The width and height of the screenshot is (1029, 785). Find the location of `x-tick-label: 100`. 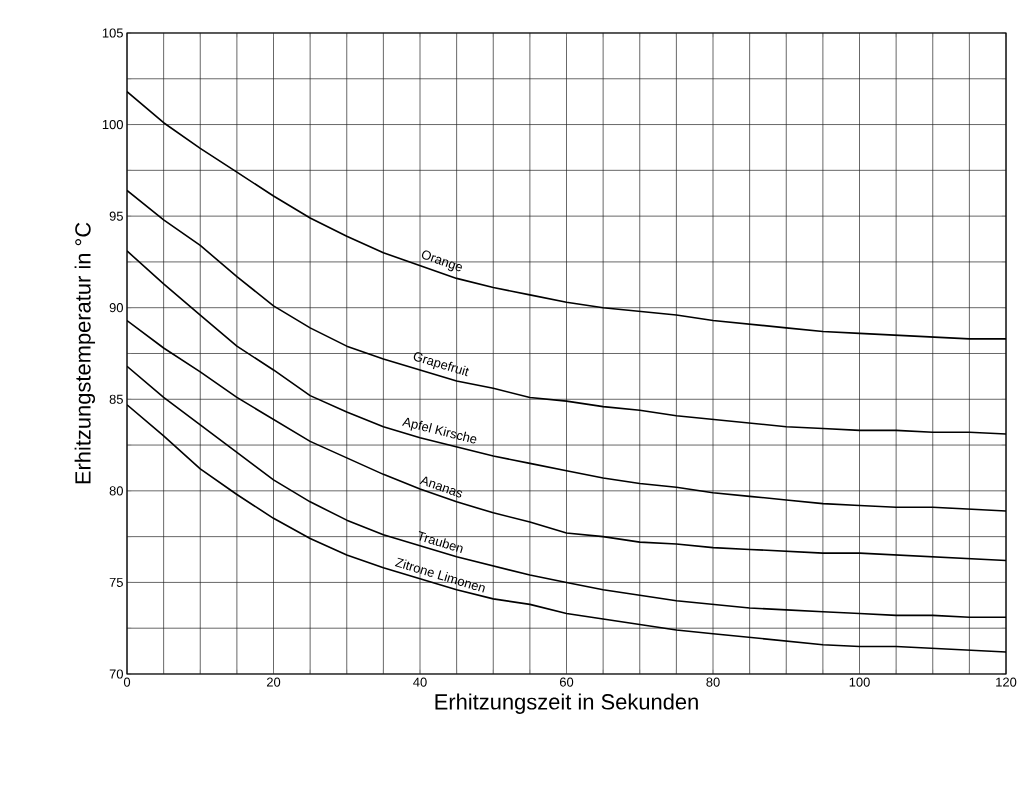

x-tick-label: 100 is located at coordinates (859, 682).